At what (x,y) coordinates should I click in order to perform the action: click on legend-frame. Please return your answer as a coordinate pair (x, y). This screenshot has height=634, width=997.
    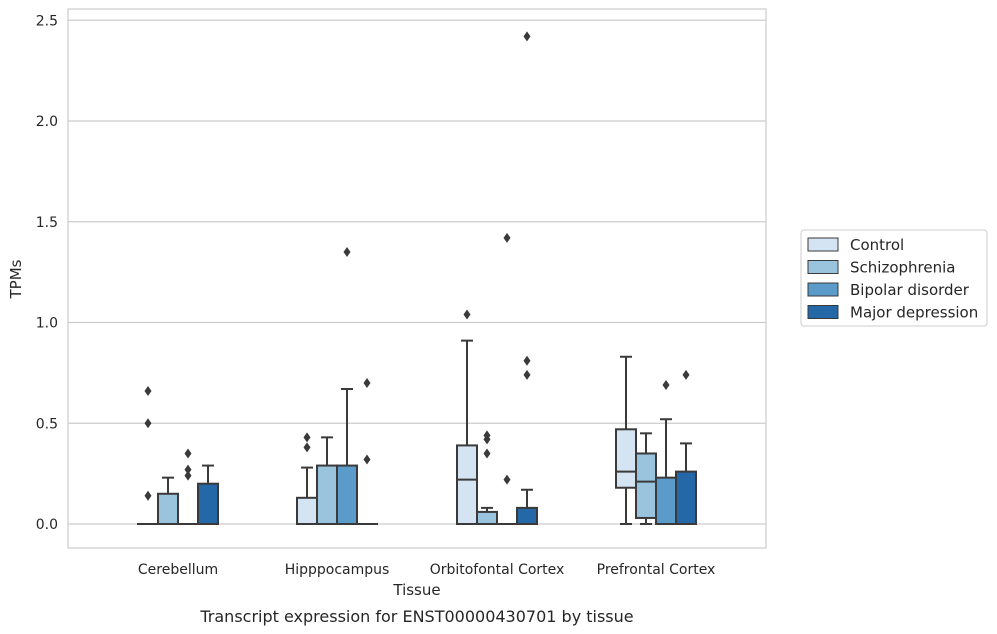
    Looking at the image, I should click on (894, 278).